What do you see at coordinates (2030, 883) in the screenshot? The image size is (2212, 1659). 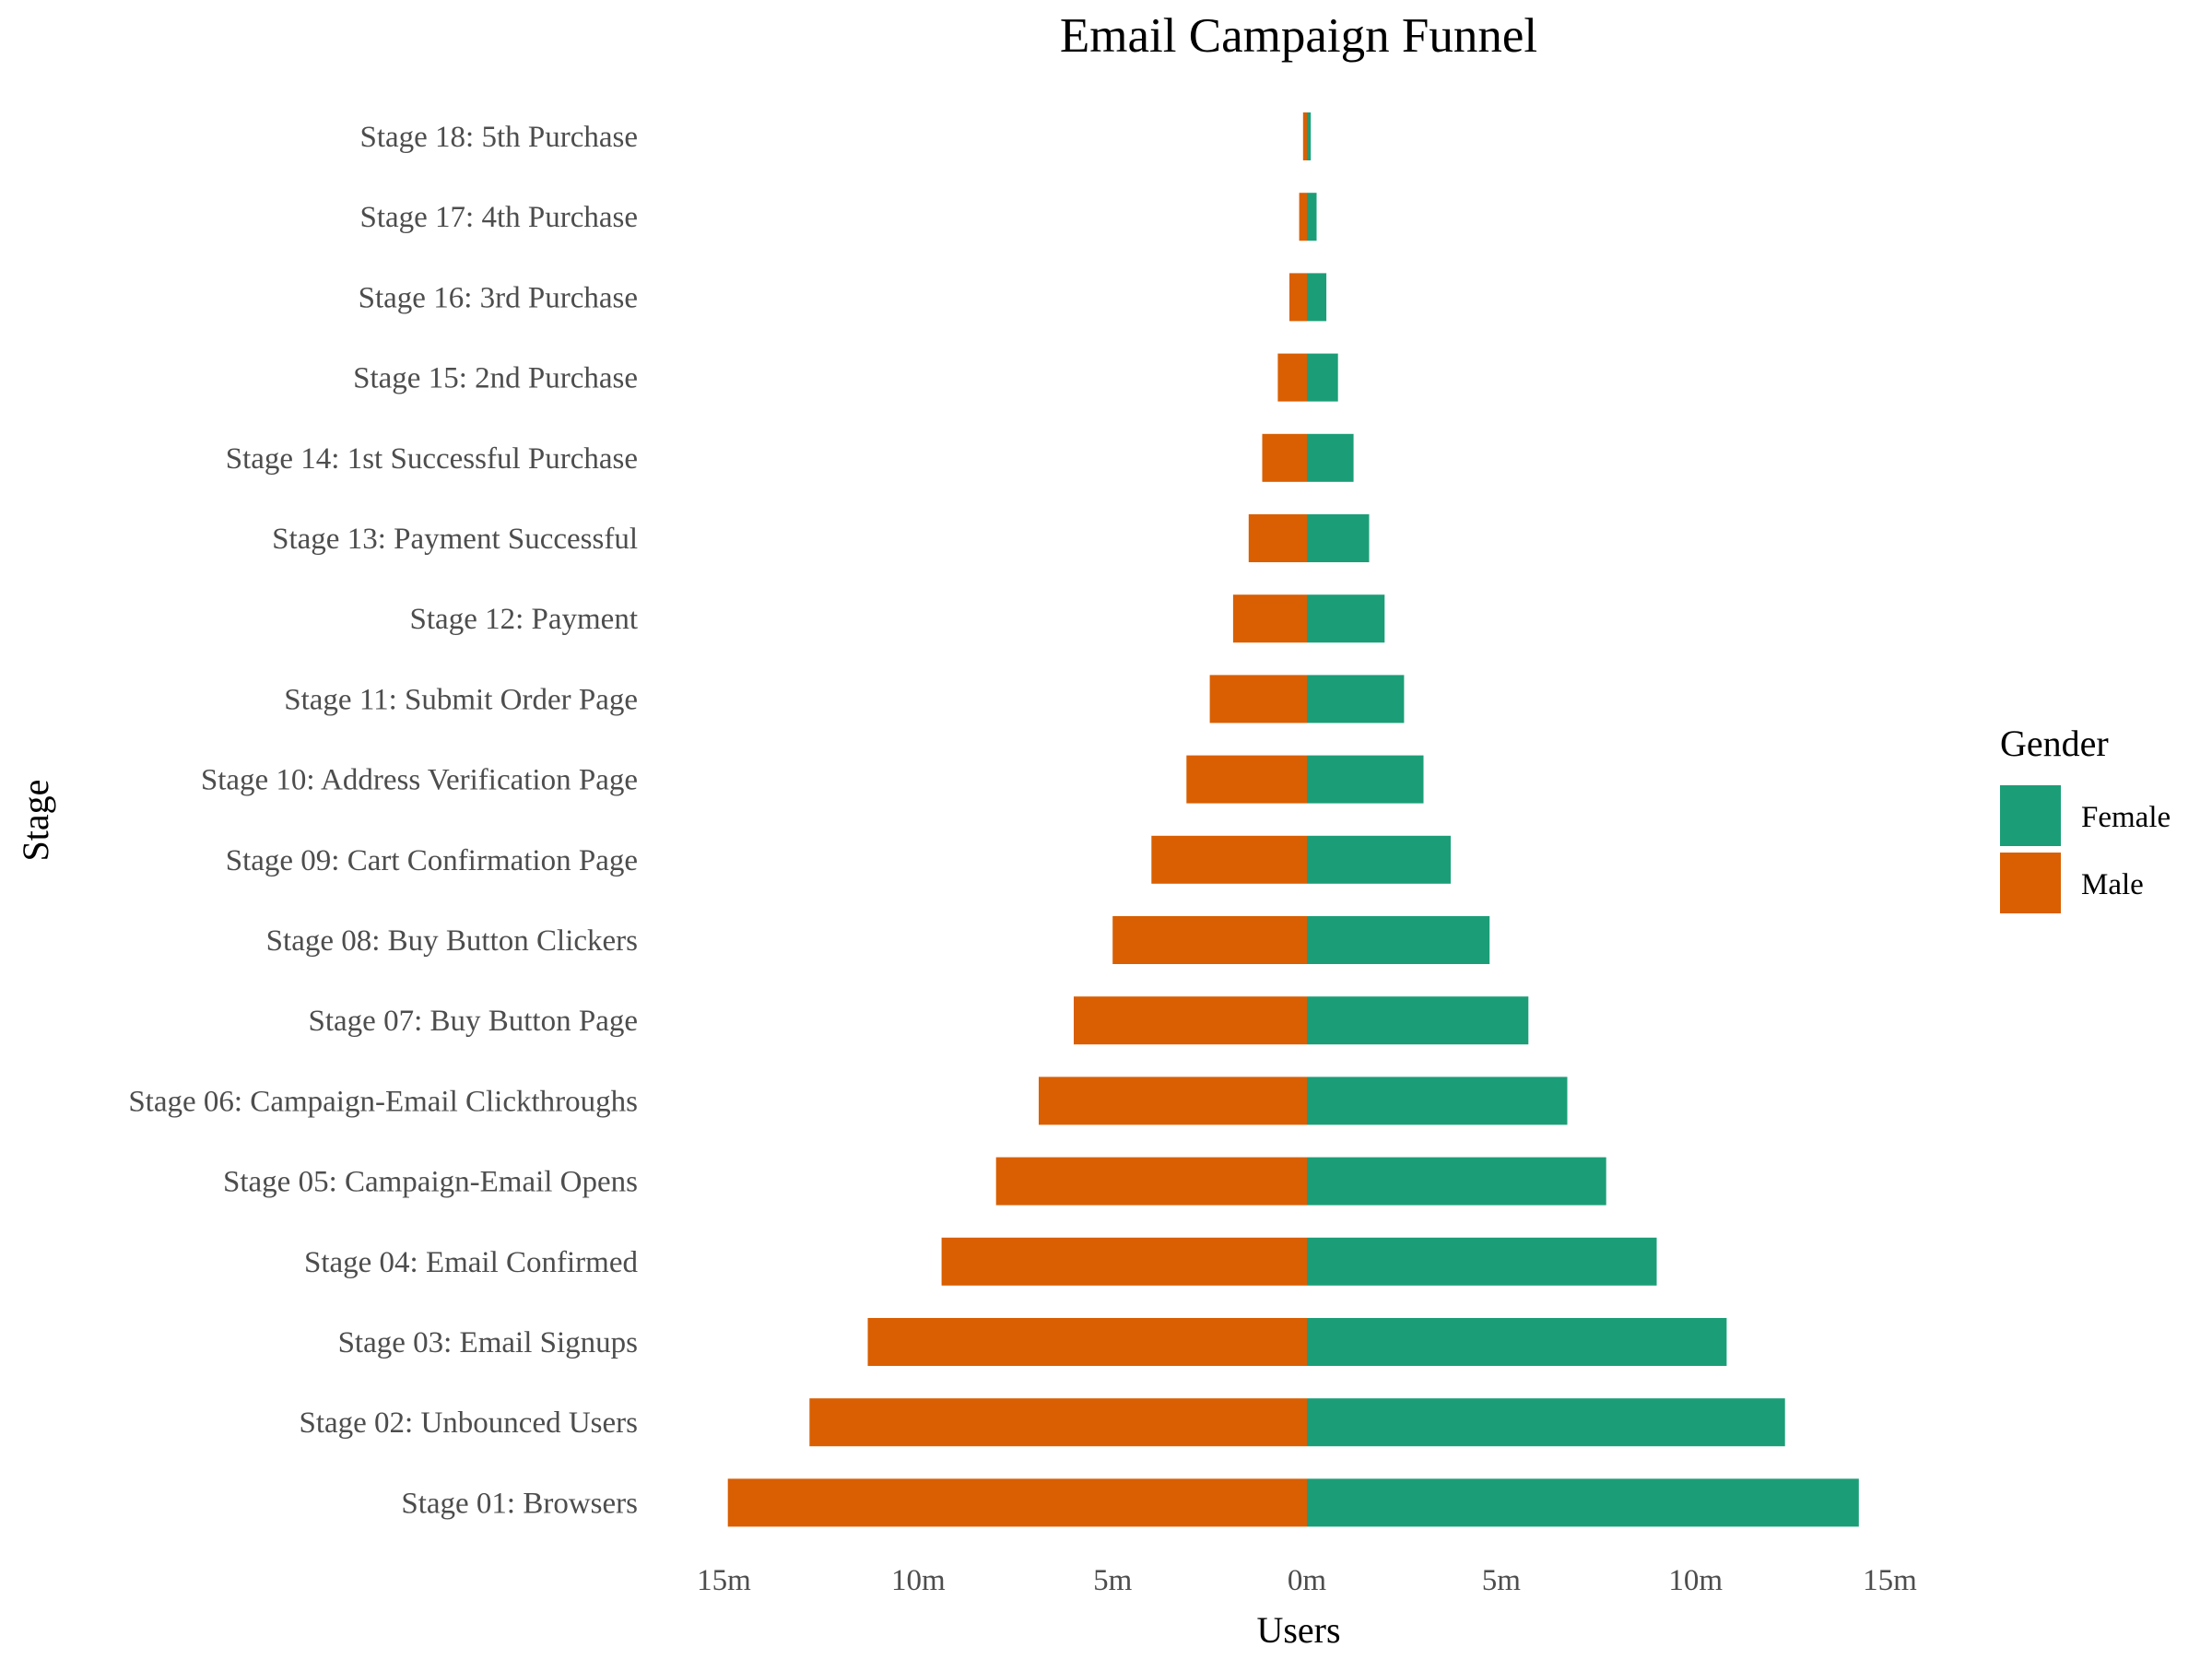 I see `legend-key-male` at bounding box center [2030, 883].